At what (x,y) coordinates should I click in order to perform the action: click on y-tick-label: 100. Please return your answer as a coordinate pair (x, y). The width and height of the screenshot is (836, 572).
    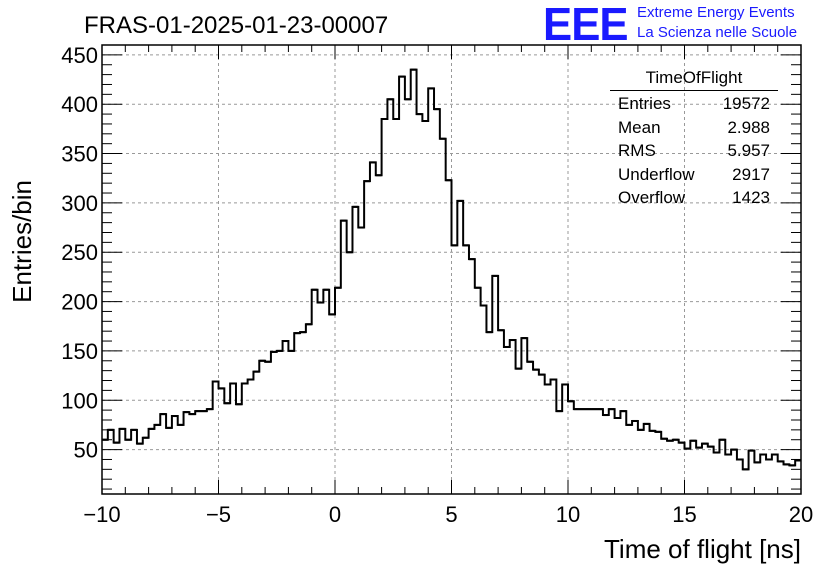
    Looking at the image, I should click on (79, 400).